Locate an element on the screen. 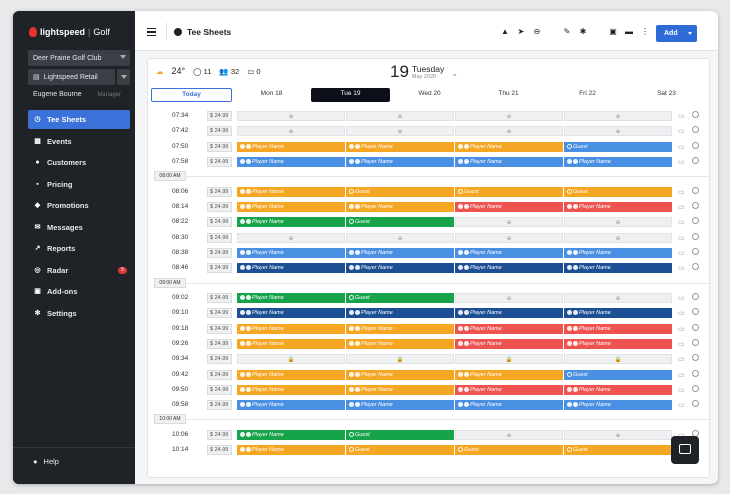  day-tab: Sat 23 is located at coordinates (666, 93).